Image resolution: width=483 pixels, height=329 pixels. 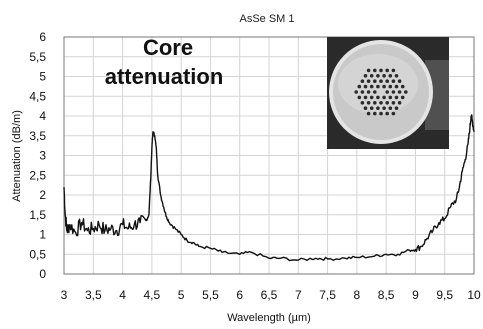 What do you see at coordinates (152, 295) in the screenshot?
I see `x-tick-label: 4,5` at bounding box center [152, 295].